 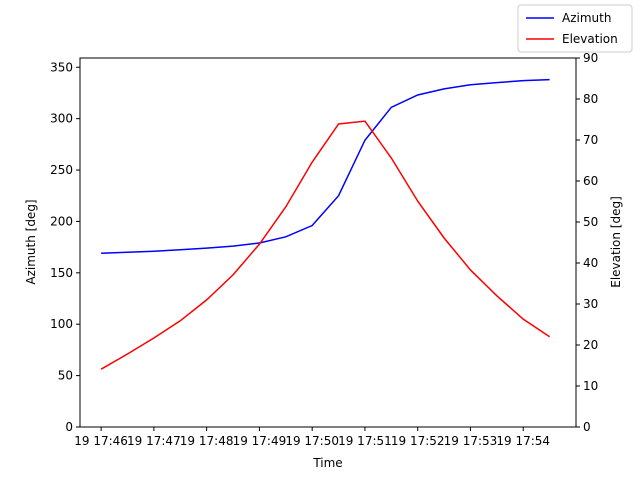 I want to click on x-tick-label: 19 17:54, so click(x=523, y=441).